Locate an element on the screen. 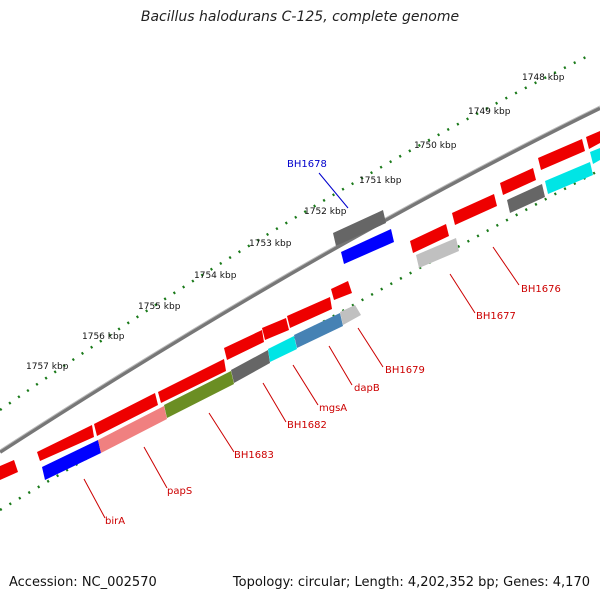 This screenshot has width=600, height=604. kbp-label: 1749 kbp is located at coordinates (489, 112).